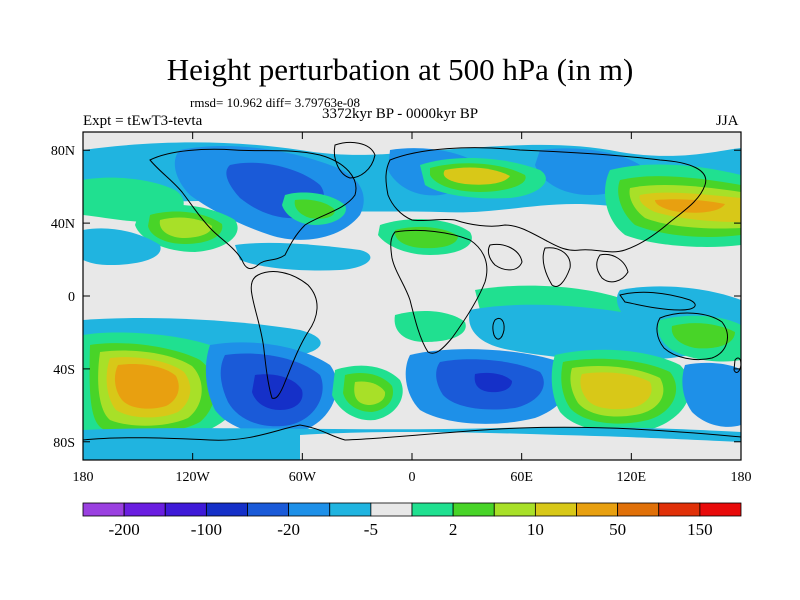 The height and width of the screenshot is (600, 800). What do you see at coordinates (277, 392) in the screenshot?
I see `south-america-navy` at bounding box center [277, 392].